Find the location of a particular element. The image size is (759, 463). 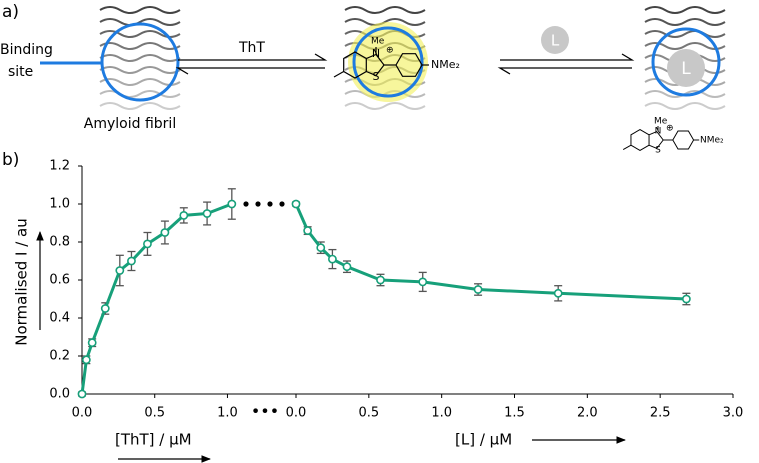

glow is located at coordinates (388, 62).